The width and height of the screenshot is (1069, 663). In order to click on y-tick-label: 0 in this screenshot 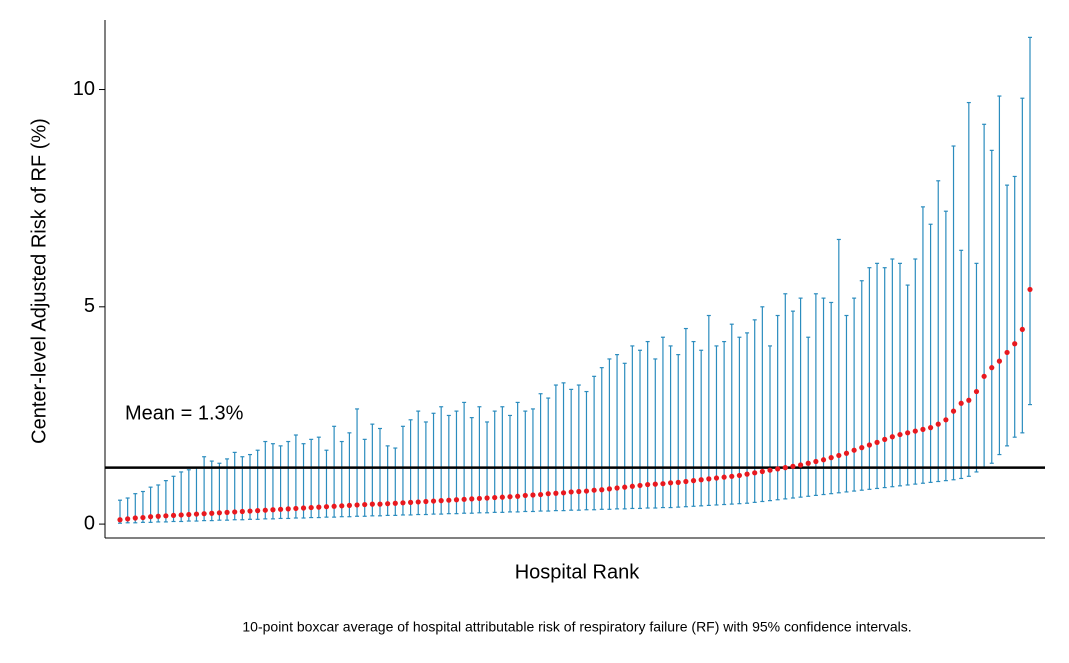, I will do `click(89, 523)`.